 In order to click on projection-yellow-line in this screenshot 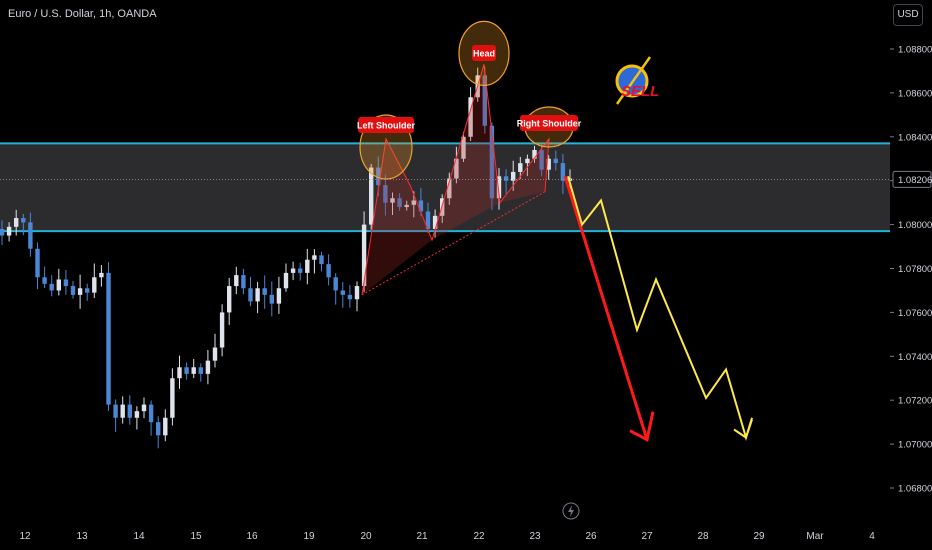, I will do `click(660, 309)`.